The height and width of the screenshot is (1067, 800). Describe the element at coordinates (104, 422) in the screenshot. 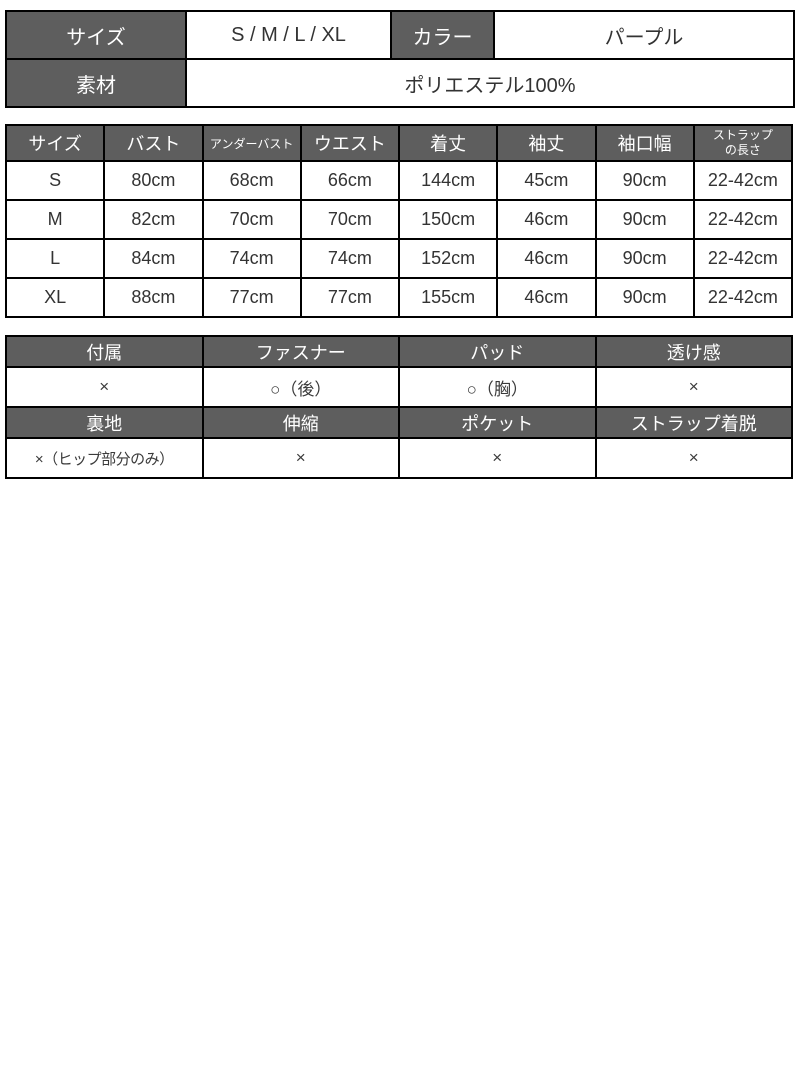

I see `feature-header-lining: 裏地` at that location.